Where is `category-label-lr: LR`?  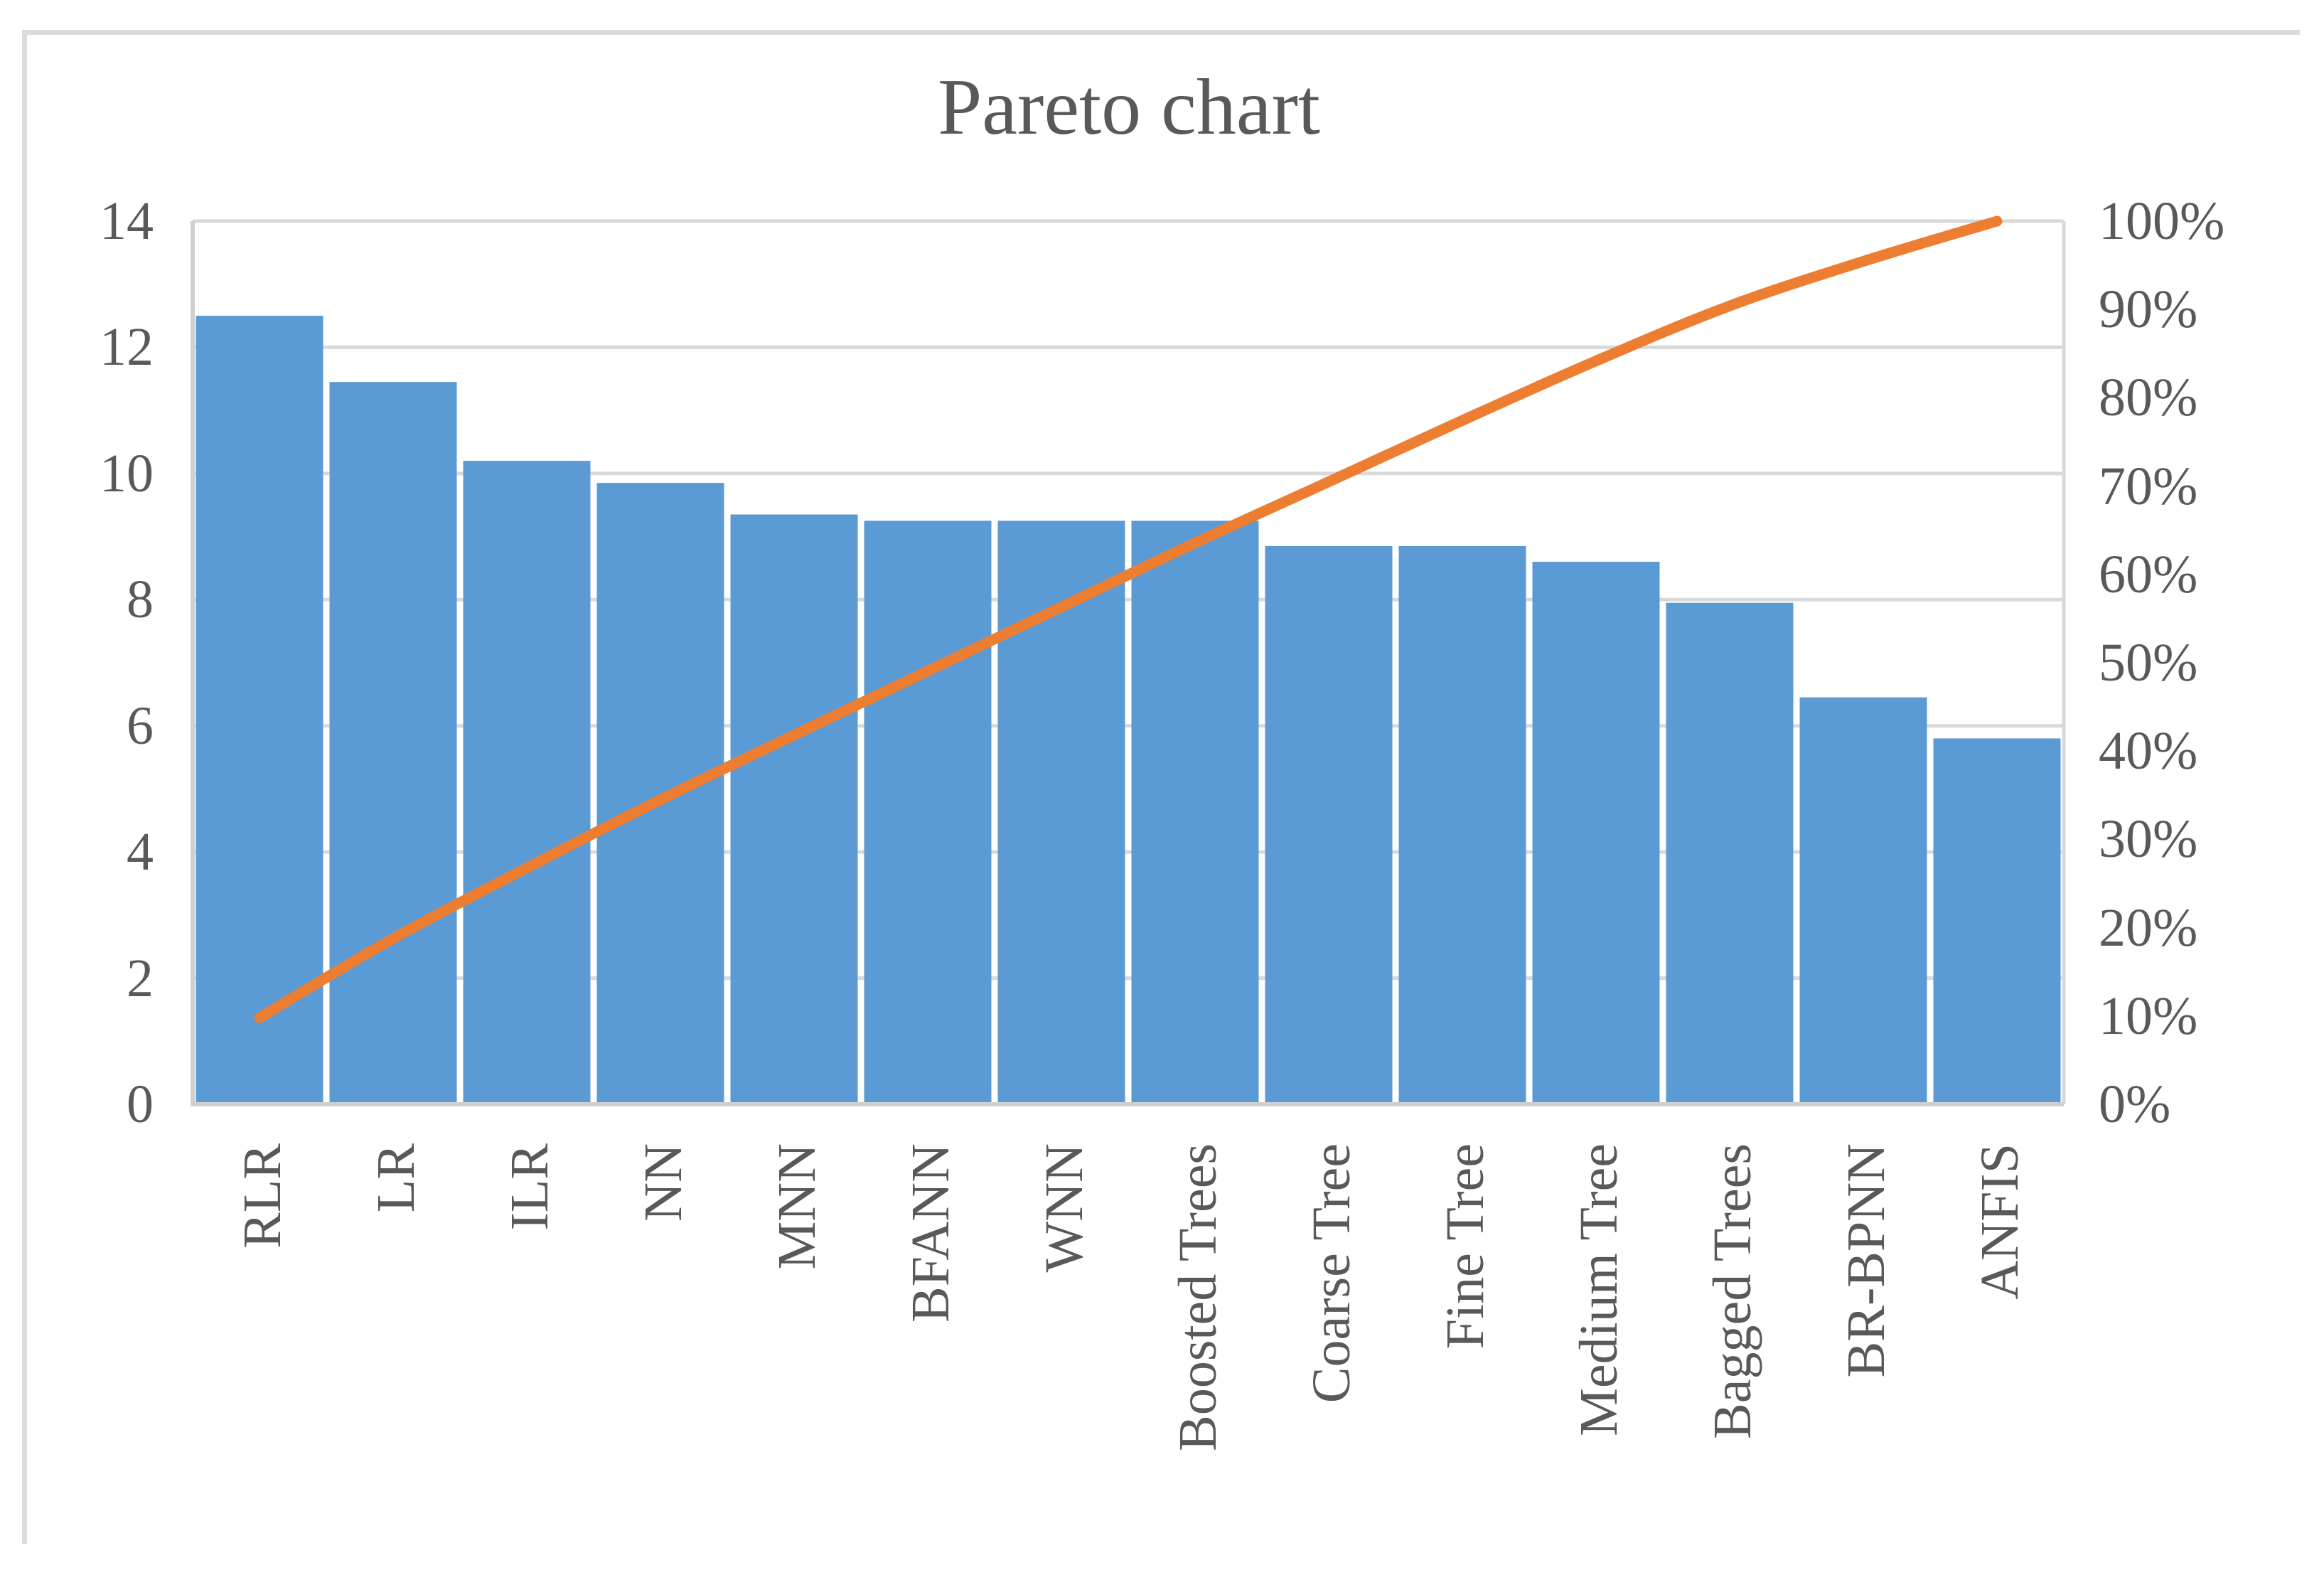 category-label-lr: LR is located at coordinates (396, 1178).